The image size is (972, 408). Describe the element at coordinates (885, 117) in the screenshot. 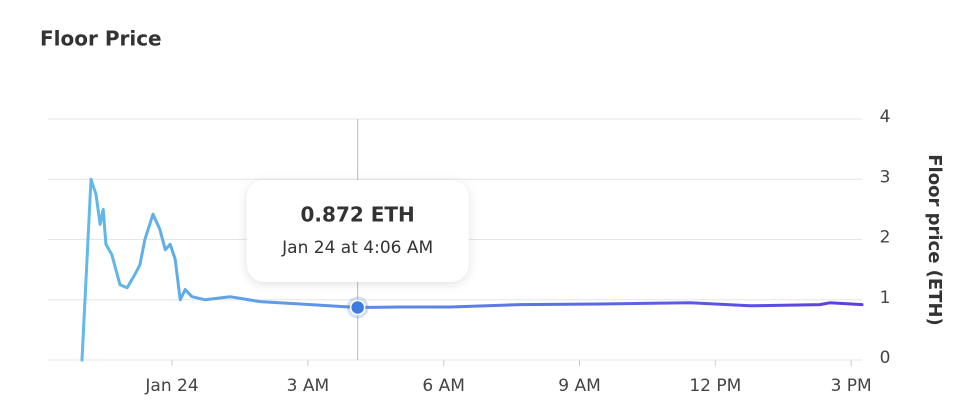

I see `y-tick-label: 4` at that location.